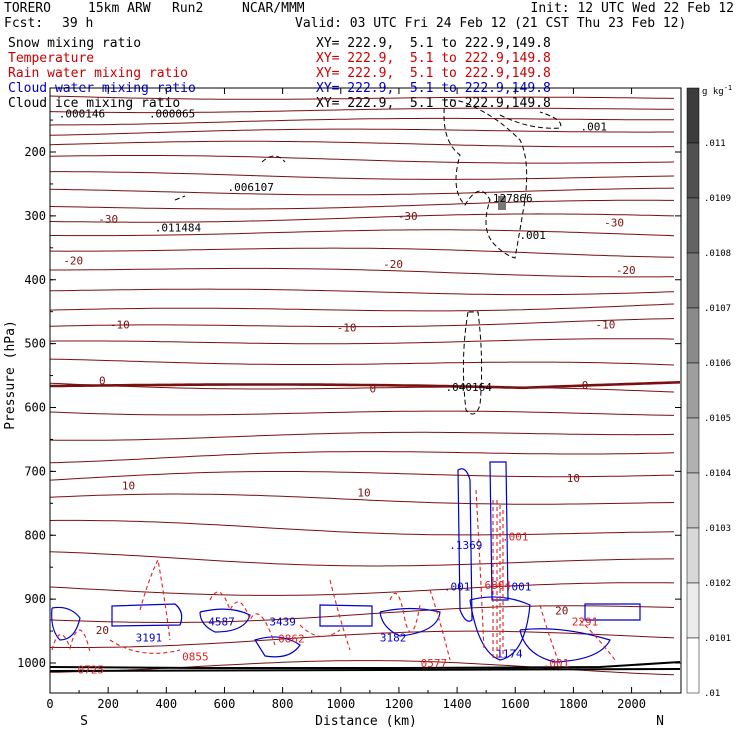 This screenshot has width=740, height=740. I want to click on y-axis-title: Pressure (hPa), so click(10, 375).